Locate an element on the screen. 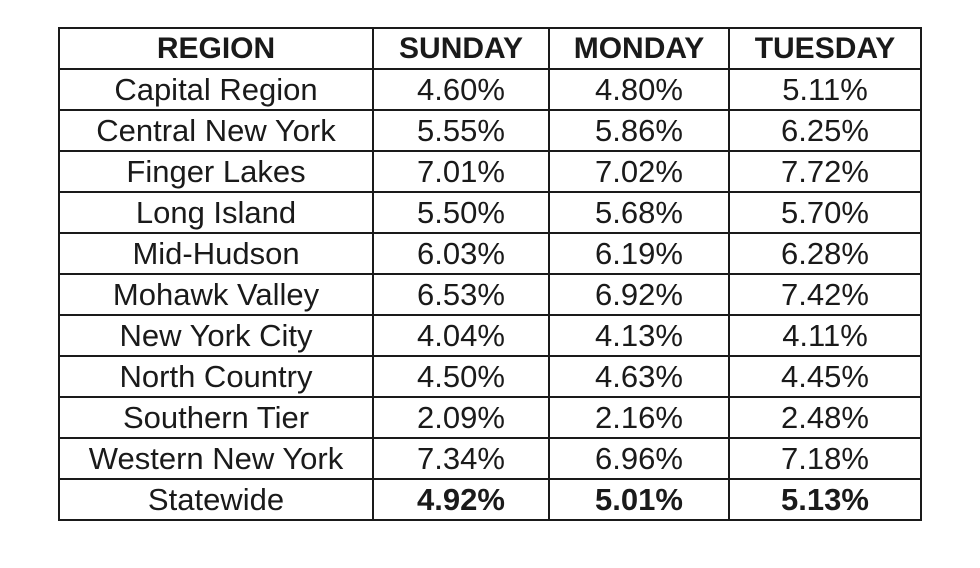 This screenshot has width=980, height=568. header-region: REGION is located at coordinates (216, 48).